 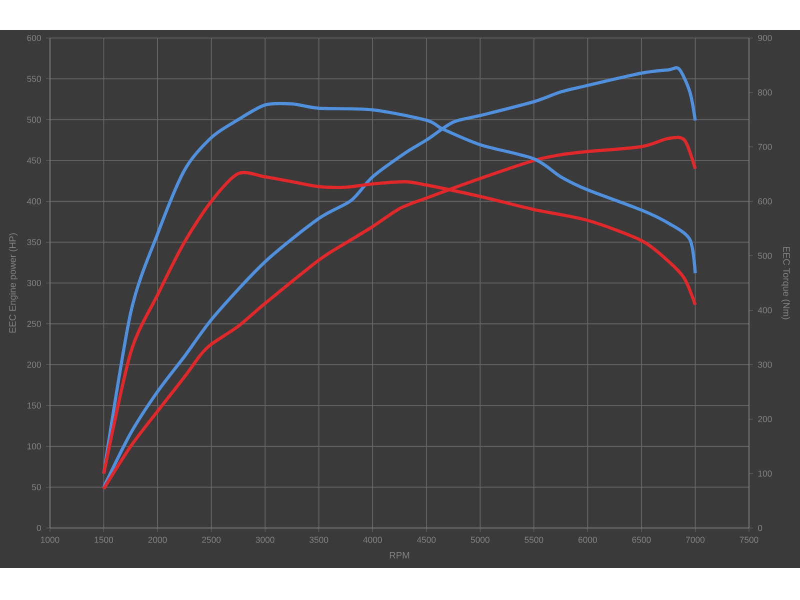 What do you see at coordinates (104, 539) in the screenshot?
I see `x-tick-label: 1500` at bounding box center [104, 539].